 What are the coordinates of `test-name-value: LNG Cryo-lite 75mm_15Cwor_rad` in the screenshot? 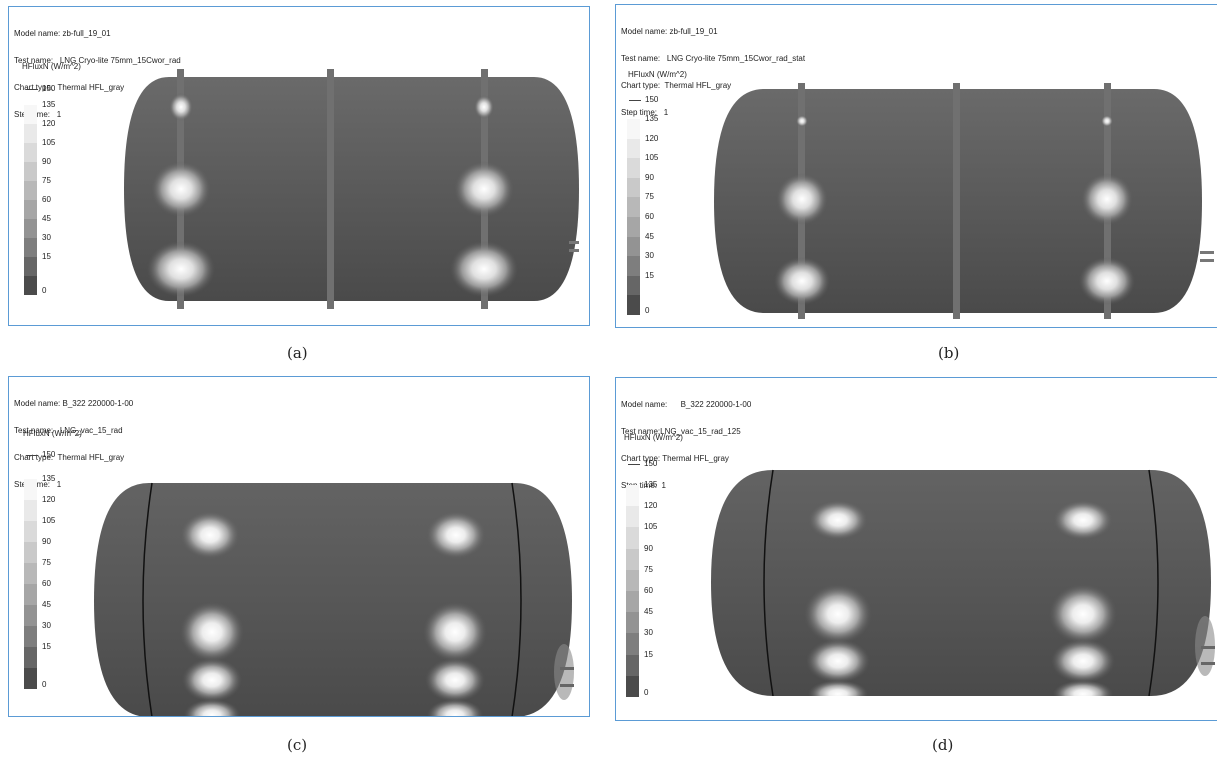 It's located at (120, 60).